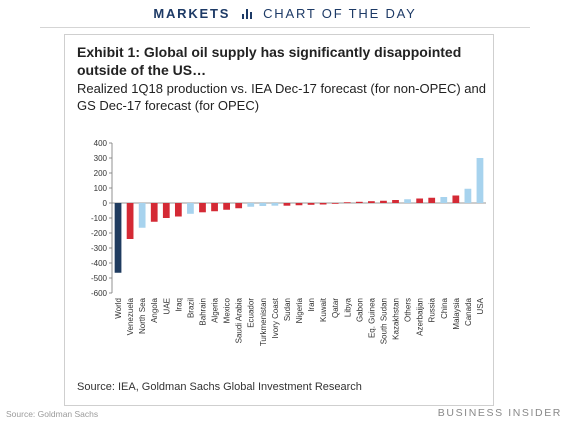  Describe the element at coordinates (154, 212) in the screenshot. I see `bar-angola` at that location.